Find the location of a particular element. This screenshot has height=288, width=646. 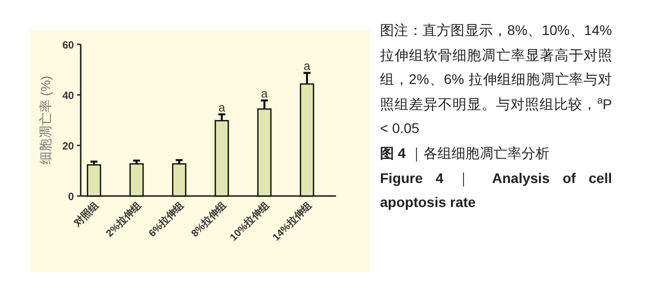

text: 图注：直方图显示，8%、10%、14% 拉伸组软骨细胞凋亡率显著高于对照组，2%、6% 拉伸组细胞凋亡率与对照组差异不明显。与对照组比较，$^{a}$P < 0.05 is located at coordinates (496, 79).